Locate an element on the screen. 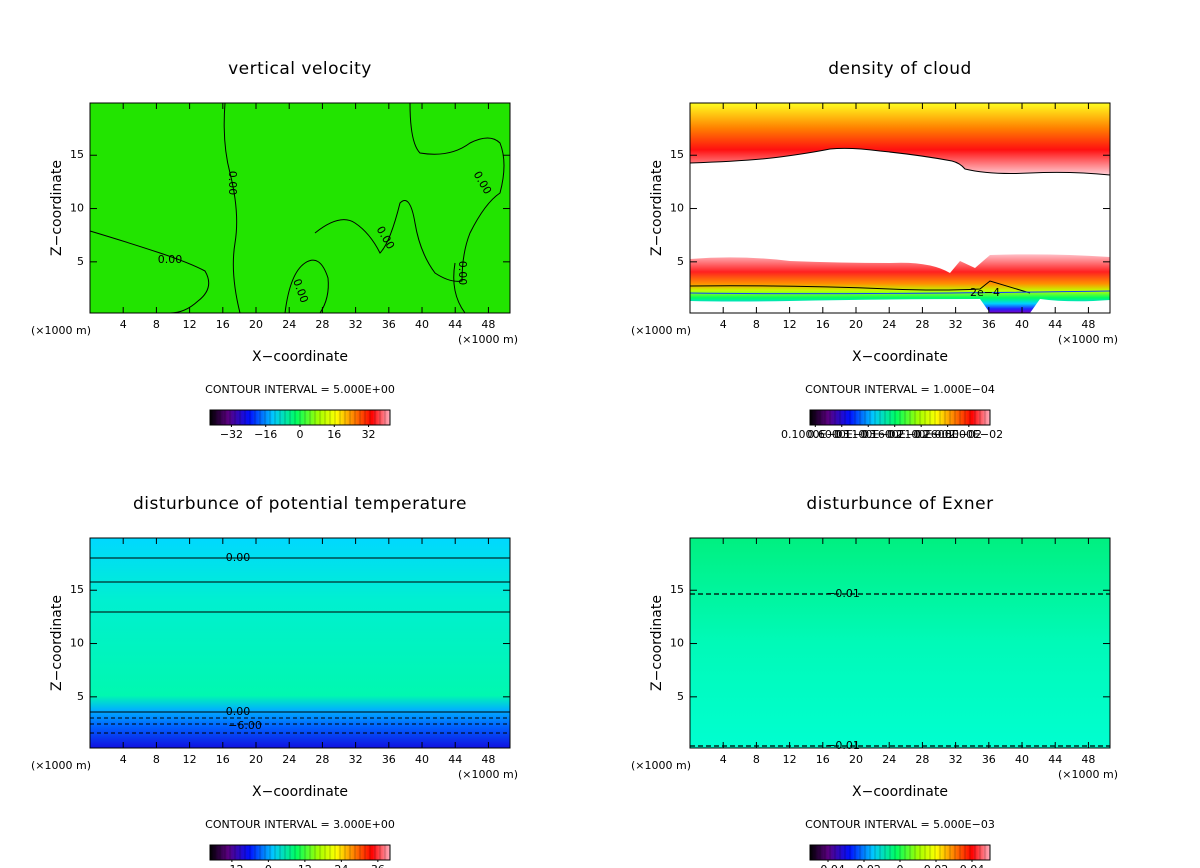 This screenshot has height=868, width=1200. colorbar-tick-label: 0.3000E−02 is located at coordinates (968, 434).